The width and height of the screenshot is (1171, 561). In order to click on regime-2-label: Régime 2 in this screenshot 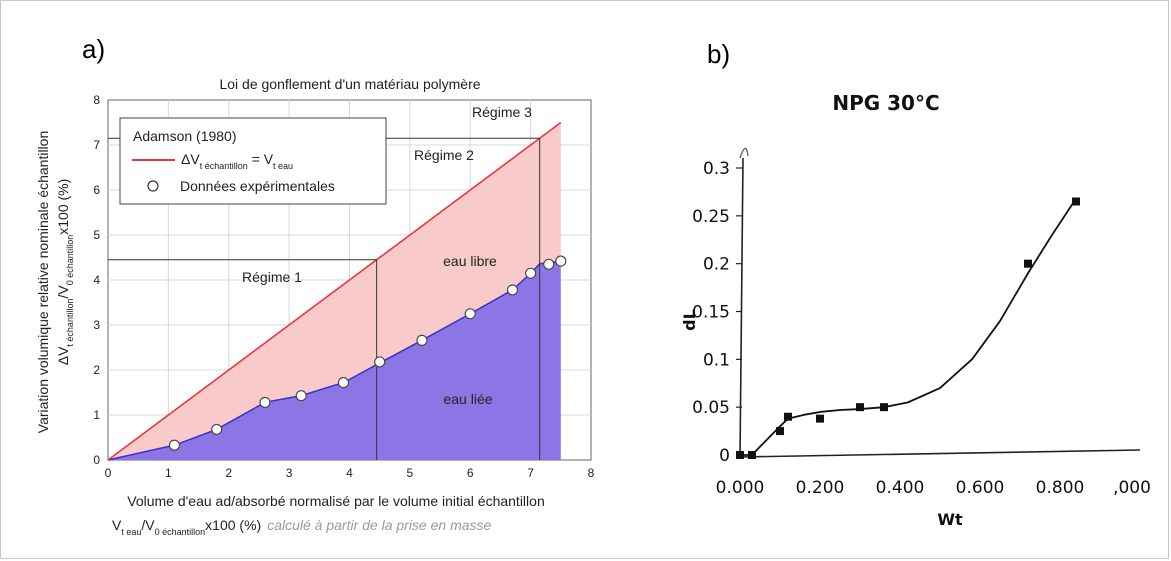, I will do `click(444, 155)`.